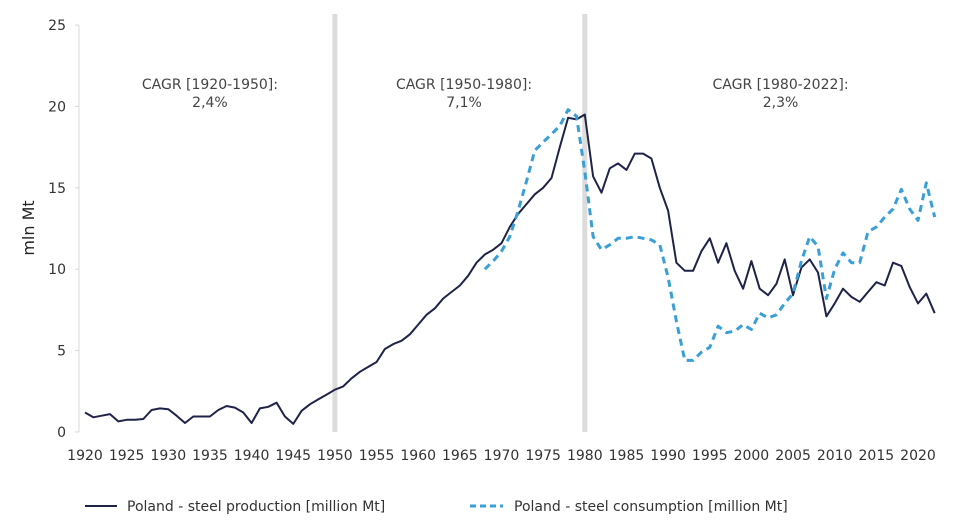  I want to click on x-tick-label: 1950, so click(335, 456).